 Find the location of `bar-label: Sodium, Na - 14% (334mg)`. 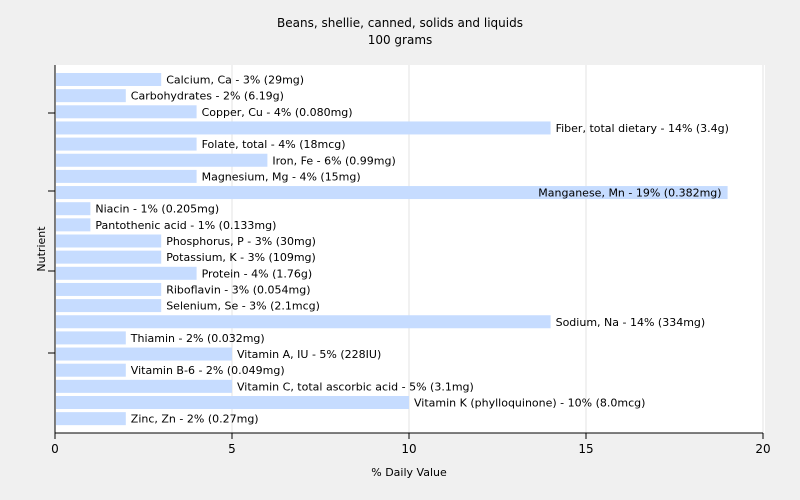

bar-label: Sodium, Na - 14% (334mg) is located at coordinates (631, 322).